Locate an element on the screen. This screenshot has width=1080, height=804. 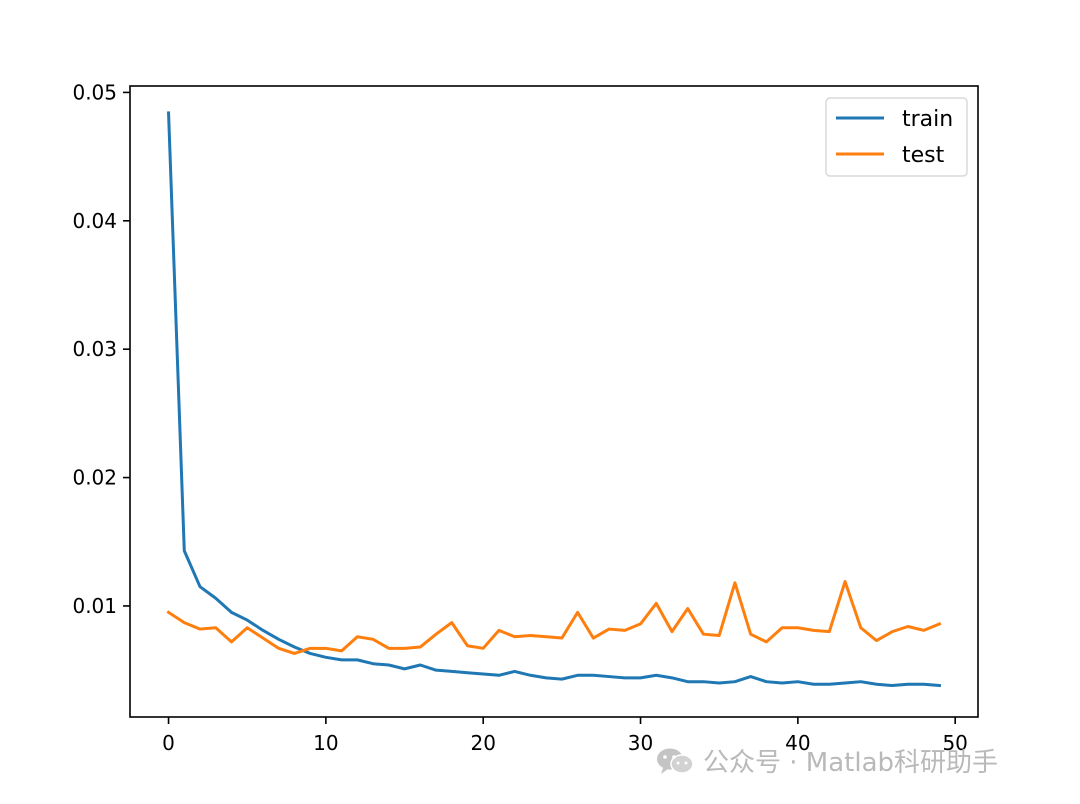
wechat-icon is located at coordinates (675, 761).